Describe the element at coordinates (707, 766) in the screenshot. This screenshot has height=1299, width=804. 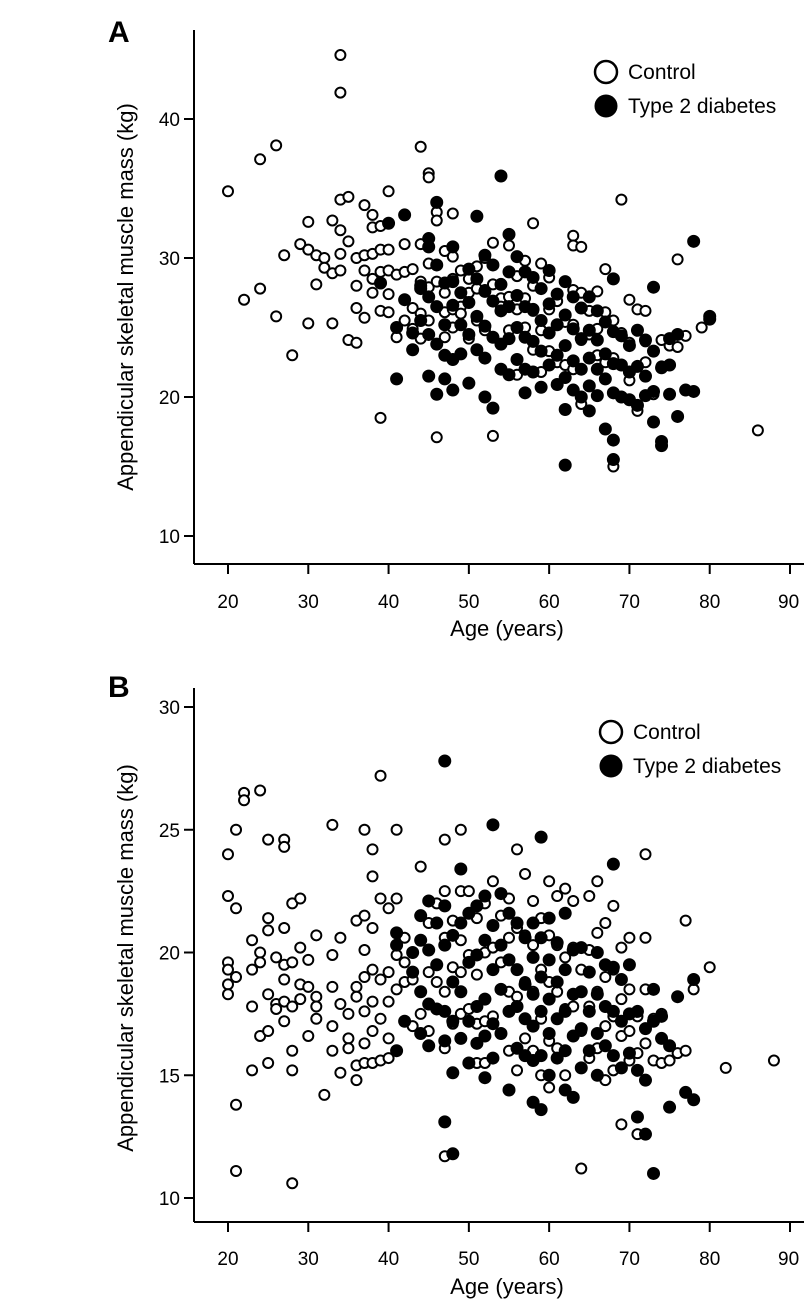
I see `legend-label-type-2-diabetes: Type 2 diabetes` at that location.